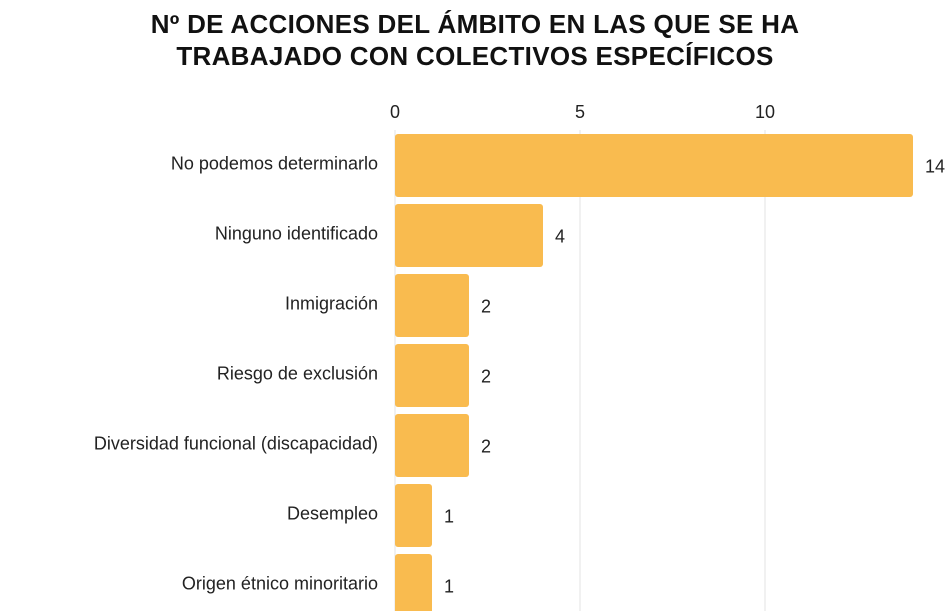 This screenshot has width=951, height=611. Describe the element at coordinates (395, 112) in the screenshot. I see `x-tick-label: 0` at that location.